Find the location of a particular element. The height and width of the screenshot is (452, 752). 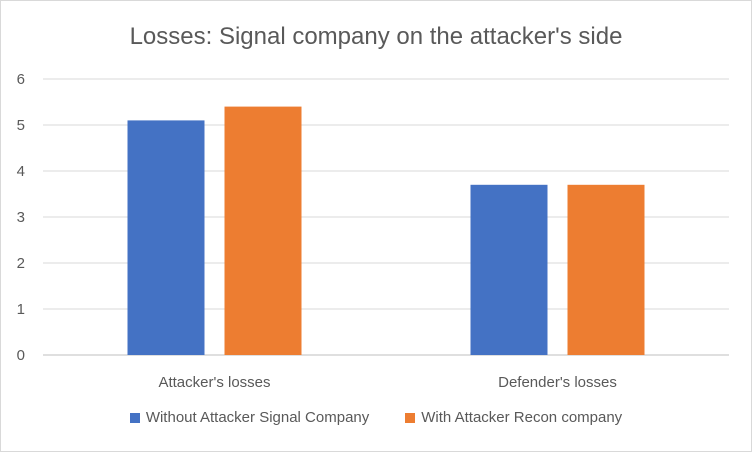

x-category-label: Attacker's losses is located at coordinates (214, 382).